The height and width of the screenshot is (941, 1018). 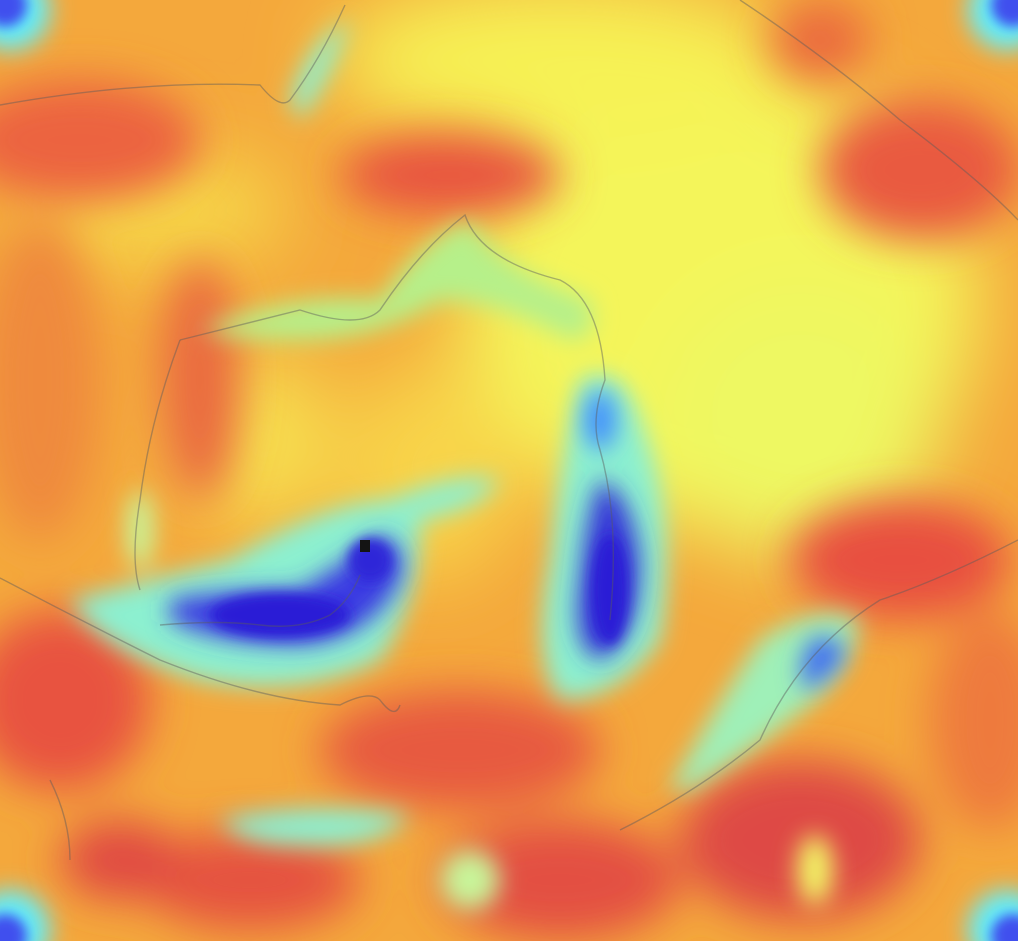 What do you see at coordinates (365, 546) in the screenshot?
I see `marker-square` at bounding box center [365, 546].